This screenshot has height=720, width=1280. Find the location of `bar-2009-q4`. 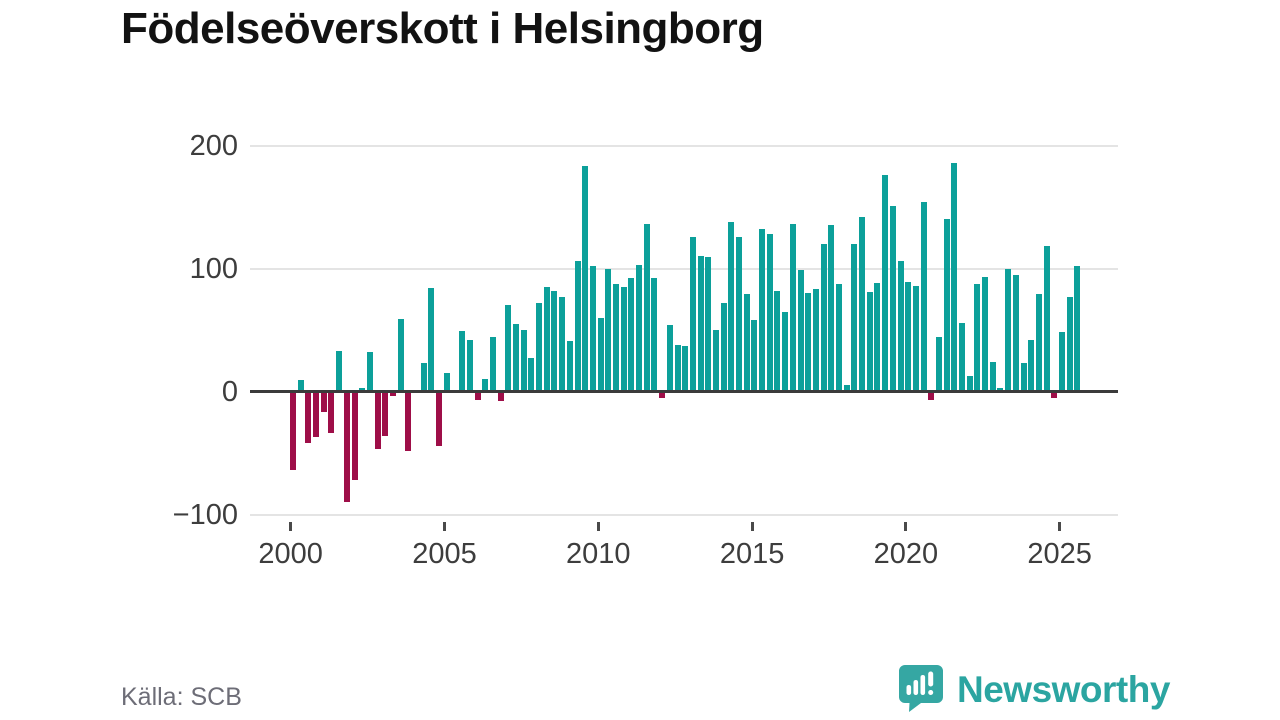

bar-2009-q4 is located at coordinates (592, 329).